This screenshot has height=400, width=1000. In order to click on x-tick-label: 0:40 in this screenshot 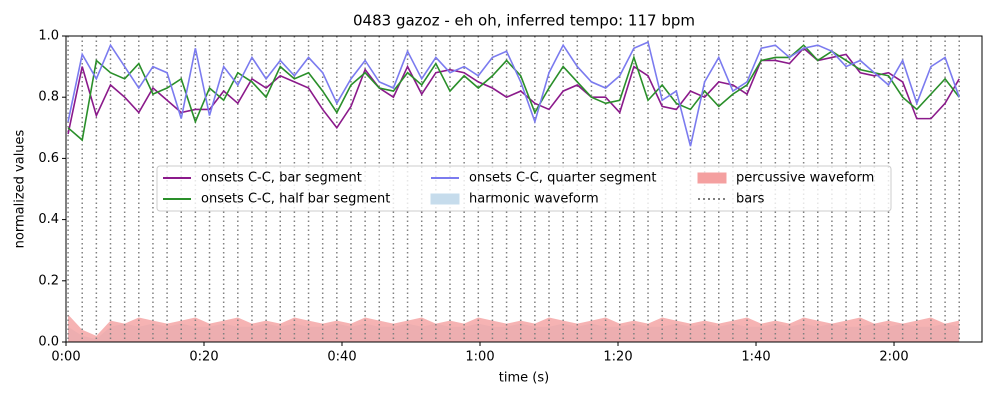, I will do `click(341, 357)`.